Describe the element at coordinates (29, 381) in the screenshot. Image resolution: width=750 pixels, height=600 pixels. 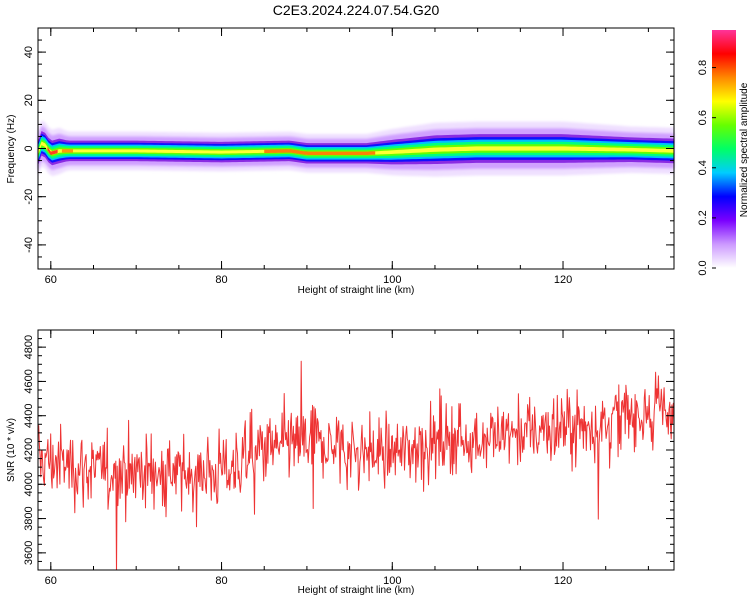
I see `y-tick-label: 4600` at that location.